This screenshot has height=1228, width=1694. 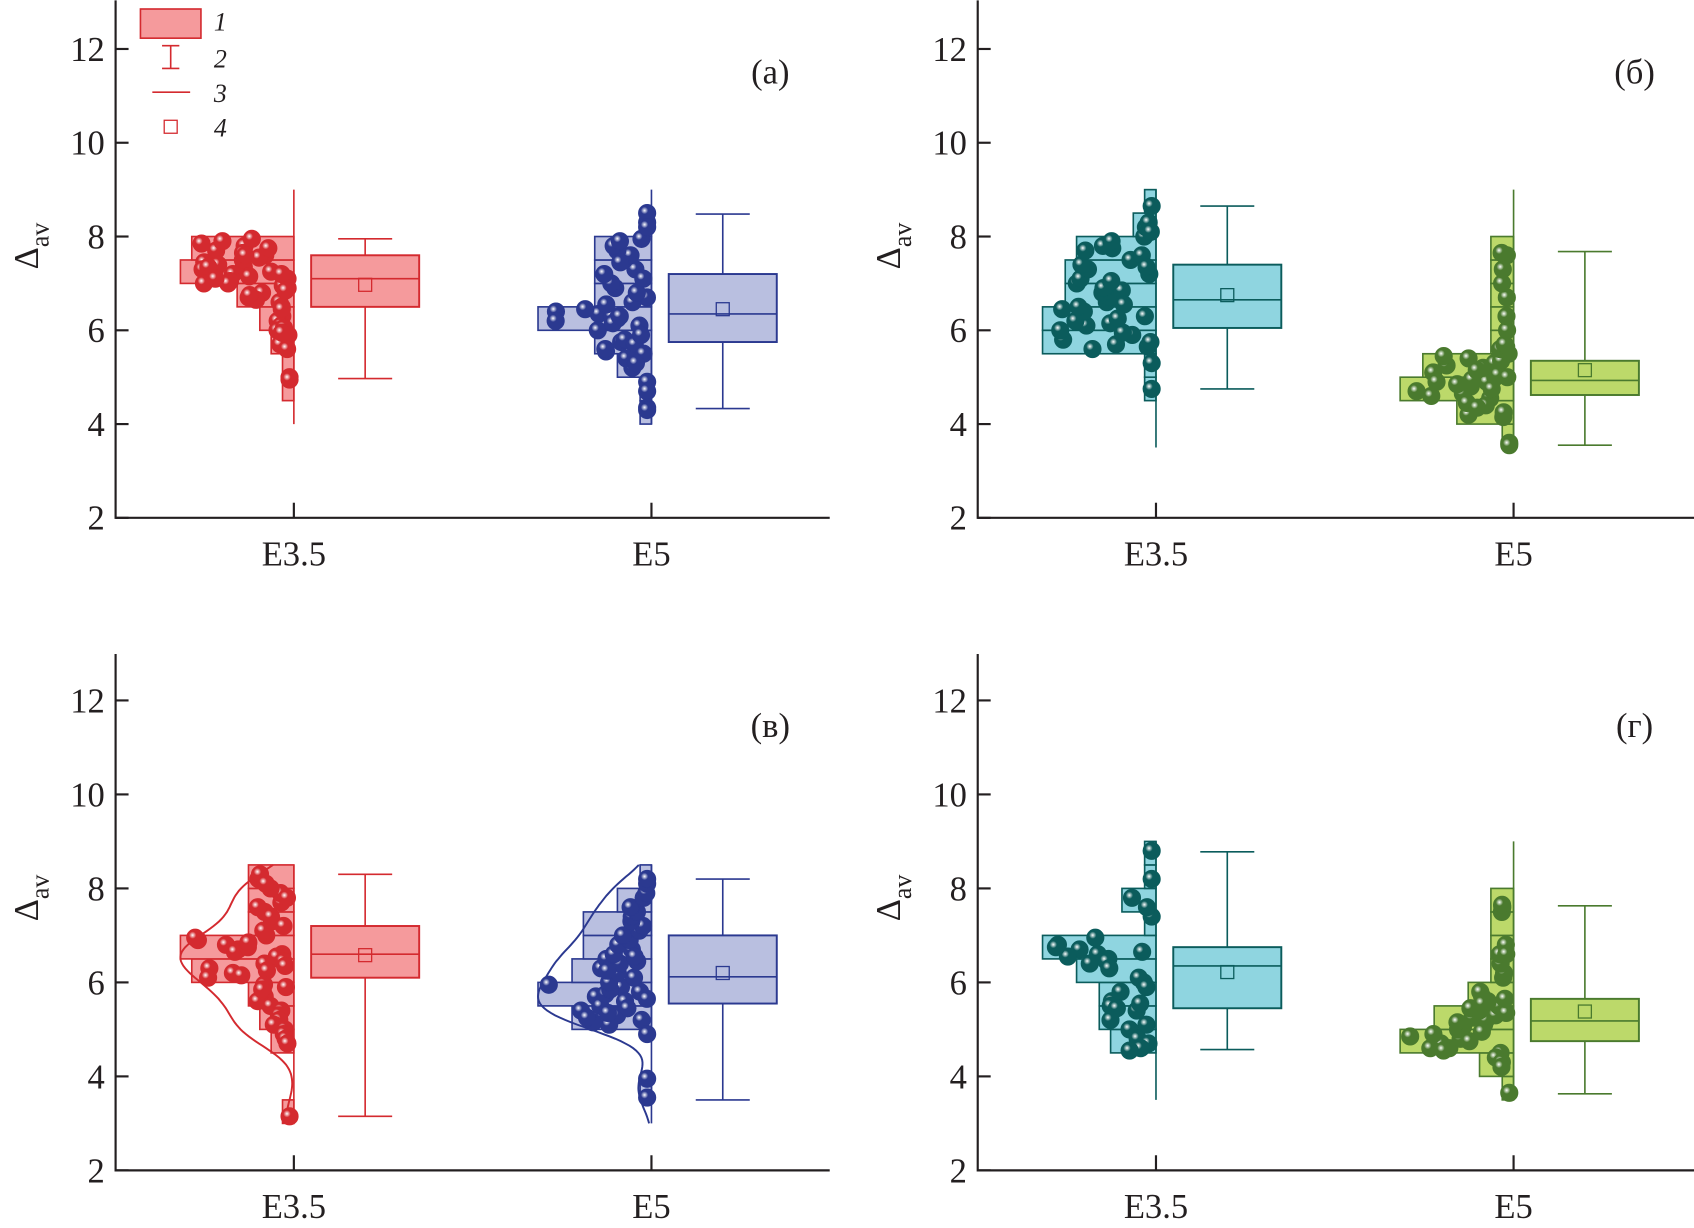 What do you see at coordinates (170, 23) in the screenshot?
I see `legend-box-symbol` at bounding box center [170, 23].